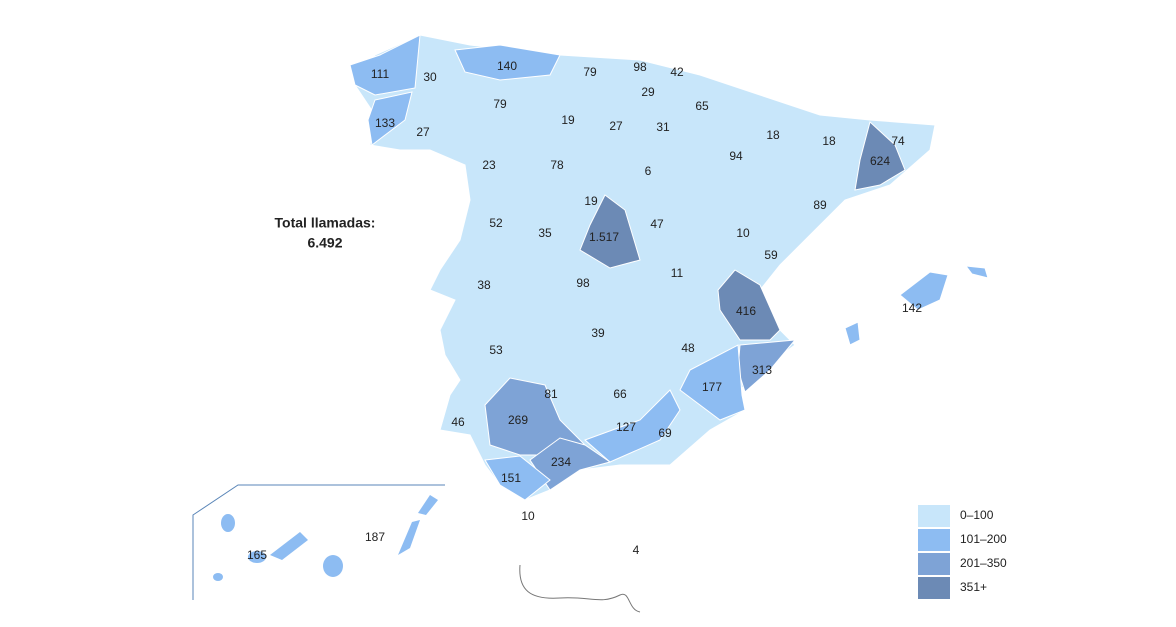 Image resolution: width=1176 pixels, height=627 pixels. I want to click on inset-border, so click(318, 542).